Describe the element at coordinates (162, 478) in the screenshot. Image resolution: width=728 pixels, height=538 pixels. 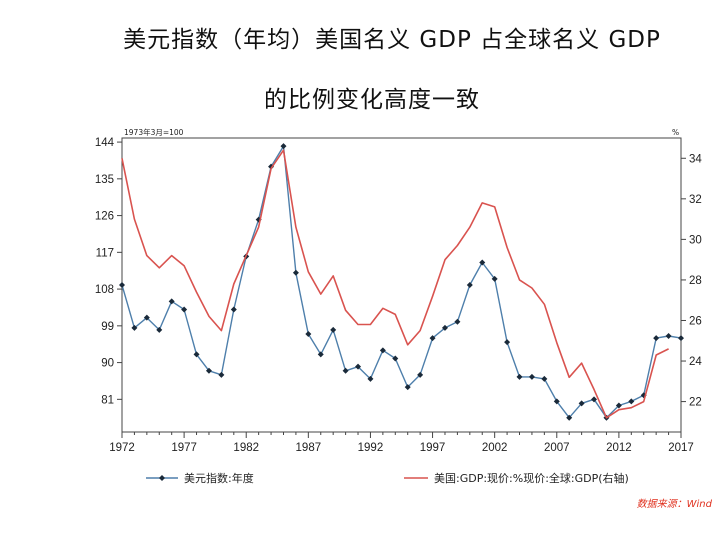
I see `legend-marker-dollar-index` at that location.